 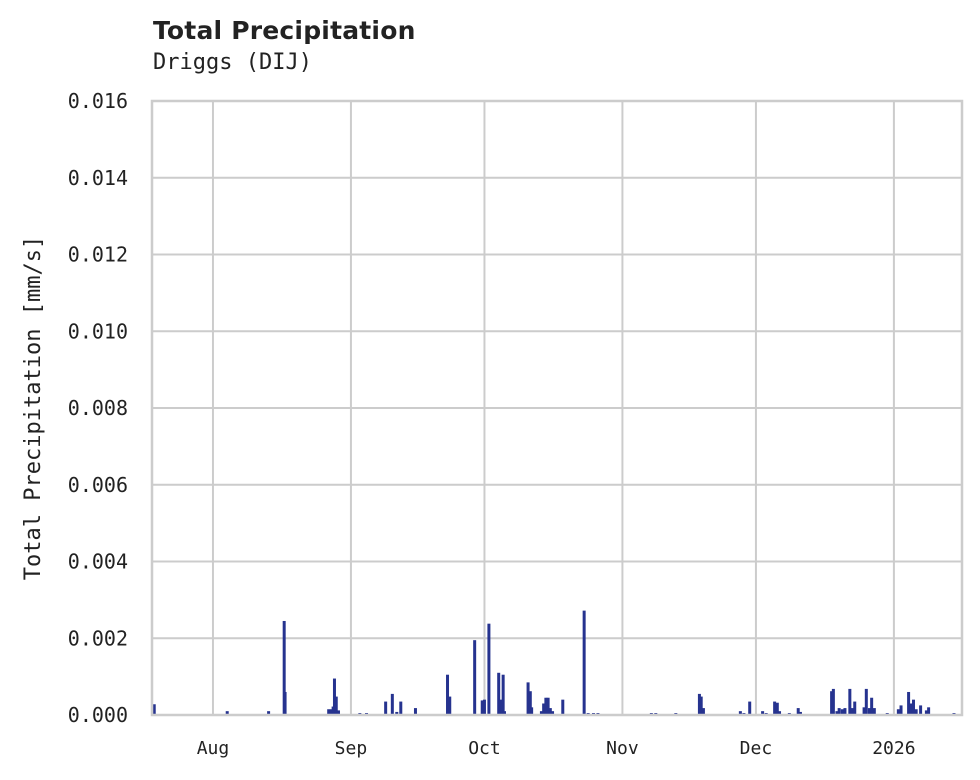 What do you see at coordinates (98, 562) in the screenshot?
I see `y-tick-label: 0.004` at bounding box center [98, 562].